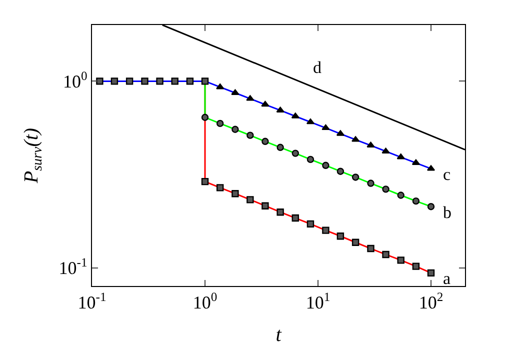 The height and width of the screenshot is (354, 506). Describe the element at coordinates (205, 301) in the screenshot. I see `x-tick-label: 10$^{0}$` at that location.